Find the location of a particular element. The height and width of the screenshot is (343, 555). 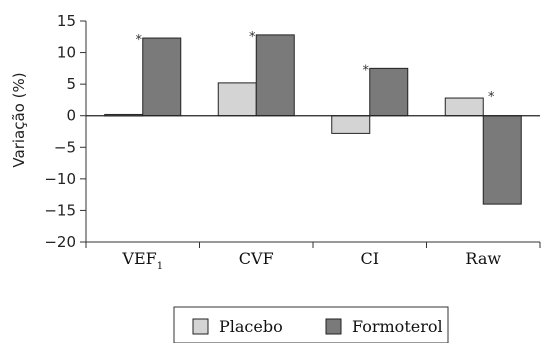

legend-swatch-formoterol is located at coordinates (333, 326).